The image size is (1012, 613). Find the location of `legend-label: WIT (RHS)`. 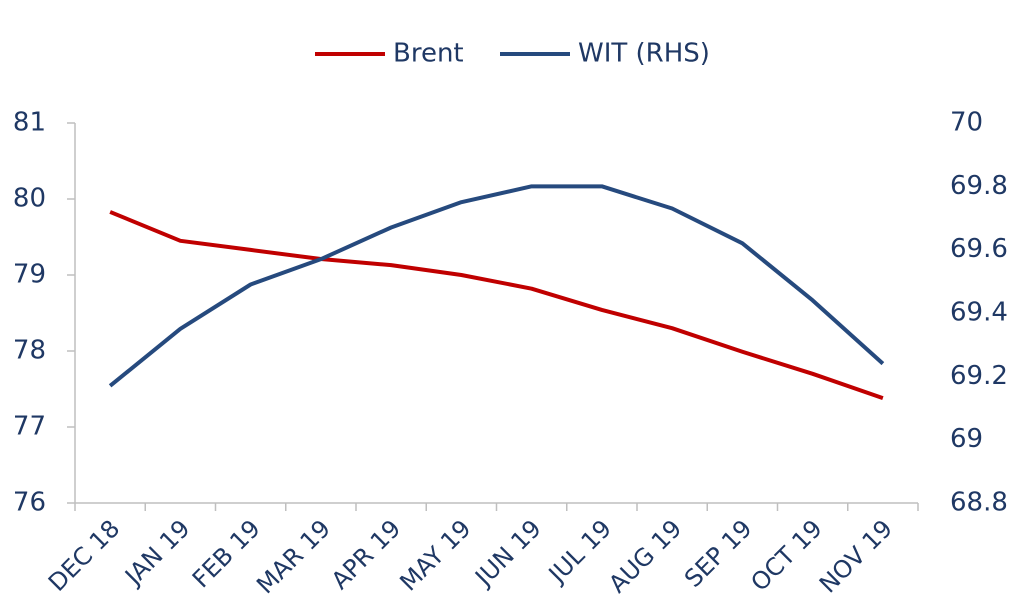

legend-label: WIT (RHS) is located at coordinates (644, 54).